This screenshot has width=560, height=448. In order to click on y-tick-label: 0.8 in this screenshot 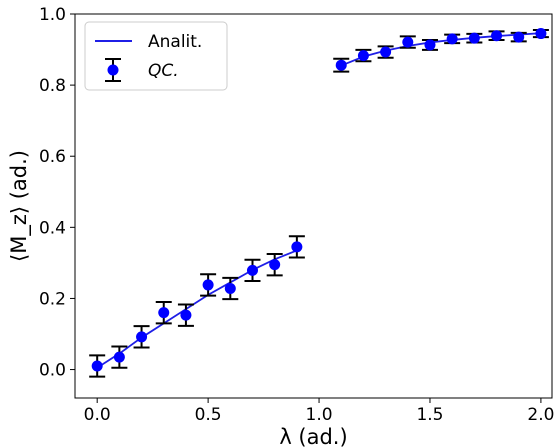, I will do `click(52, 86)`.